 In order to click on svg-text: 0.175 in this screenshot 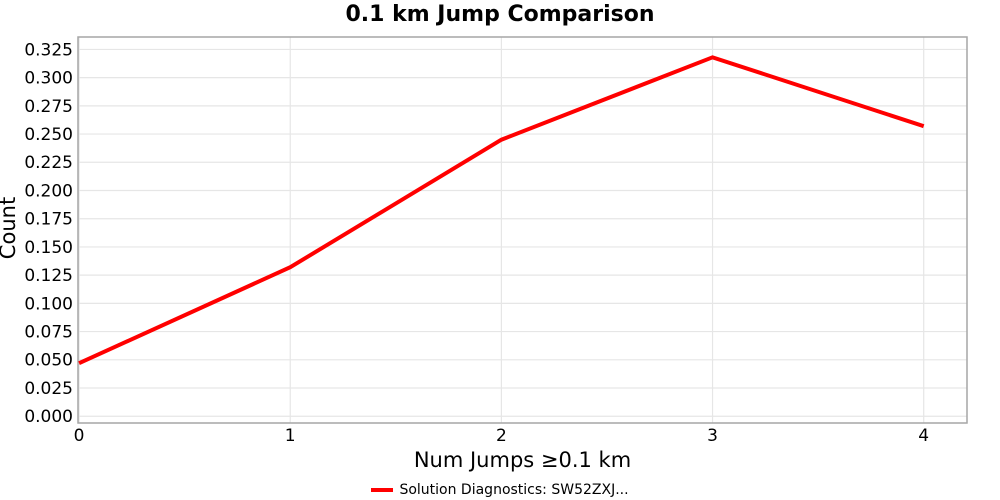, I will do `click(48, 220)`.